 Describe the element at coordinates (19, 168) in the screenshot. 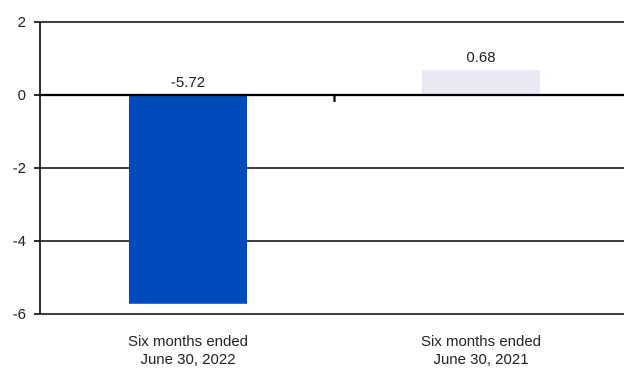

I see `y-tick-label: -2` at that location.